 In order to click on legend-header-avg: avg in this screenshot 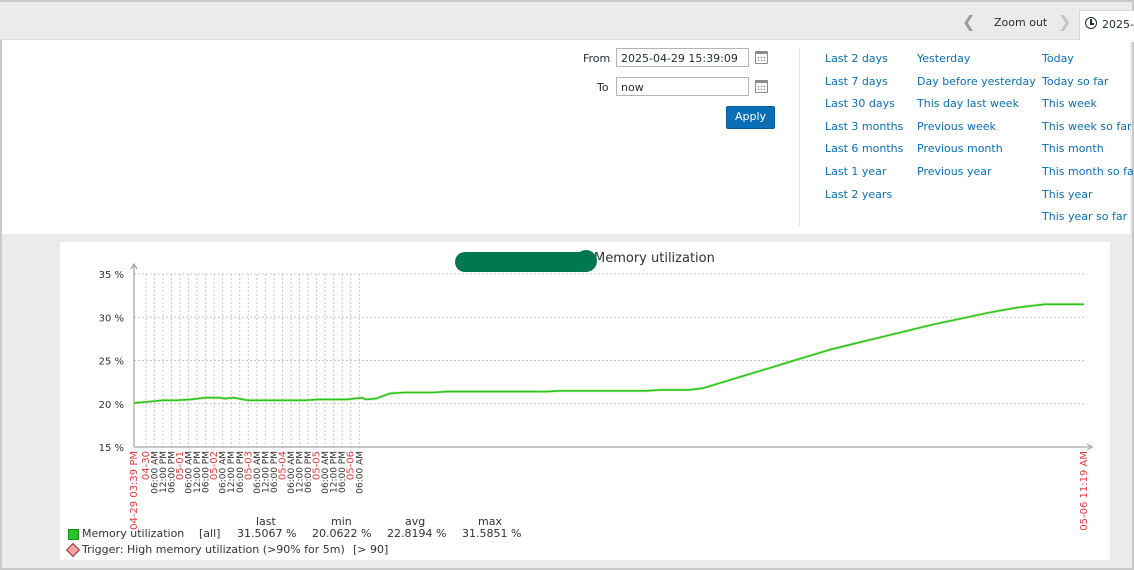, I will do `click(415, 521)`.